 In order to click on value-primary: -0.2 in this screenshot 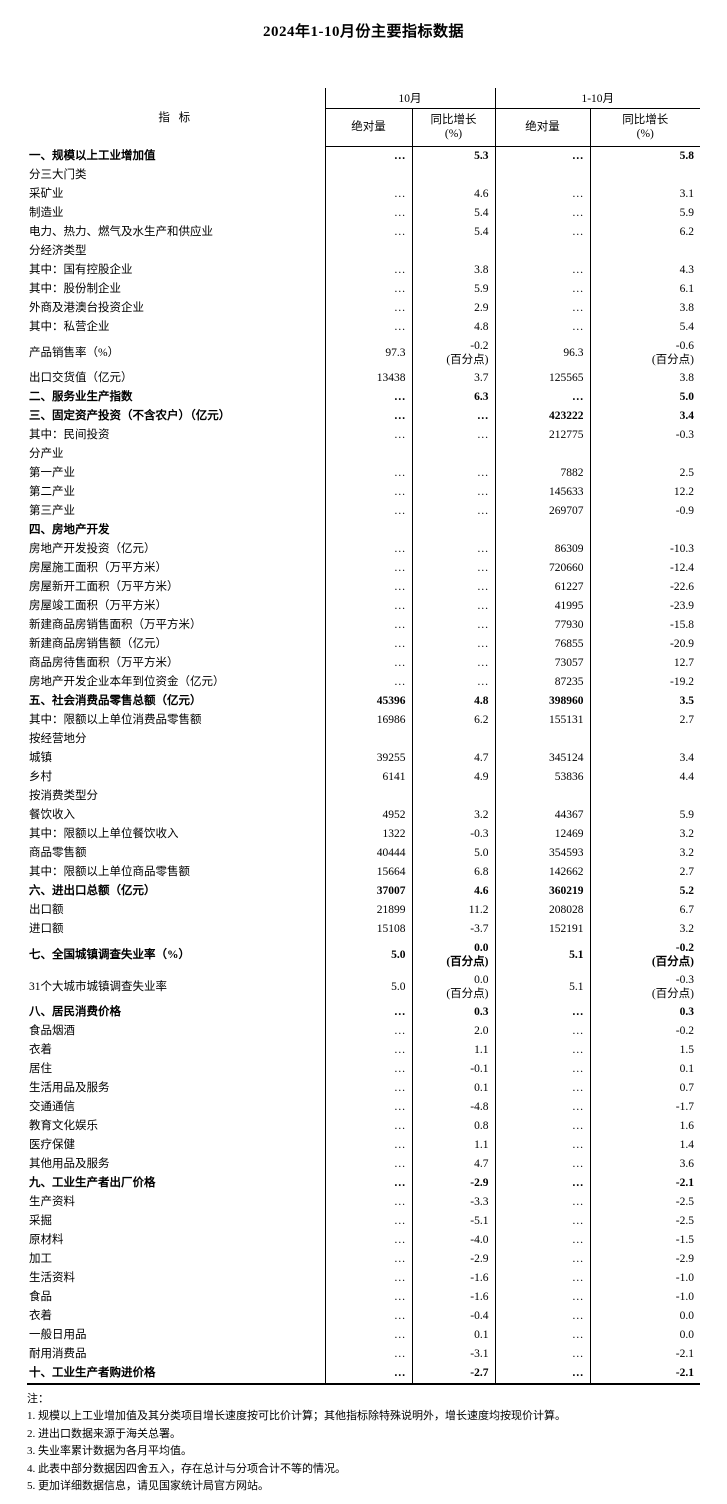, I will do `click(479, 345)`.